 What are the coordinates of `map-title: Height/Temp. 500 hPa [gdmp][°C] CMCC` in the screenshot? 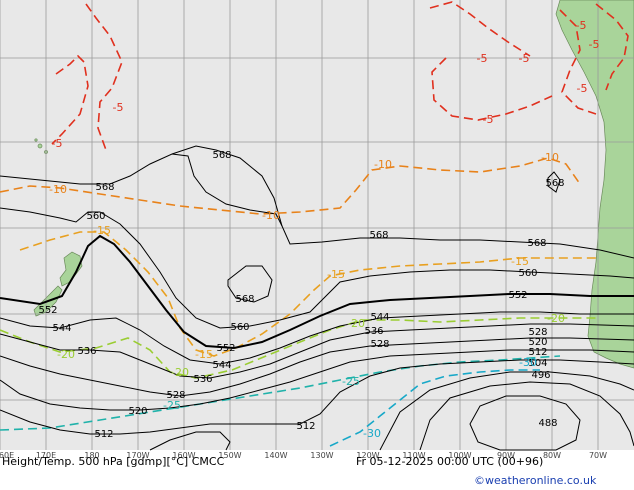 It's located at (113, 461).